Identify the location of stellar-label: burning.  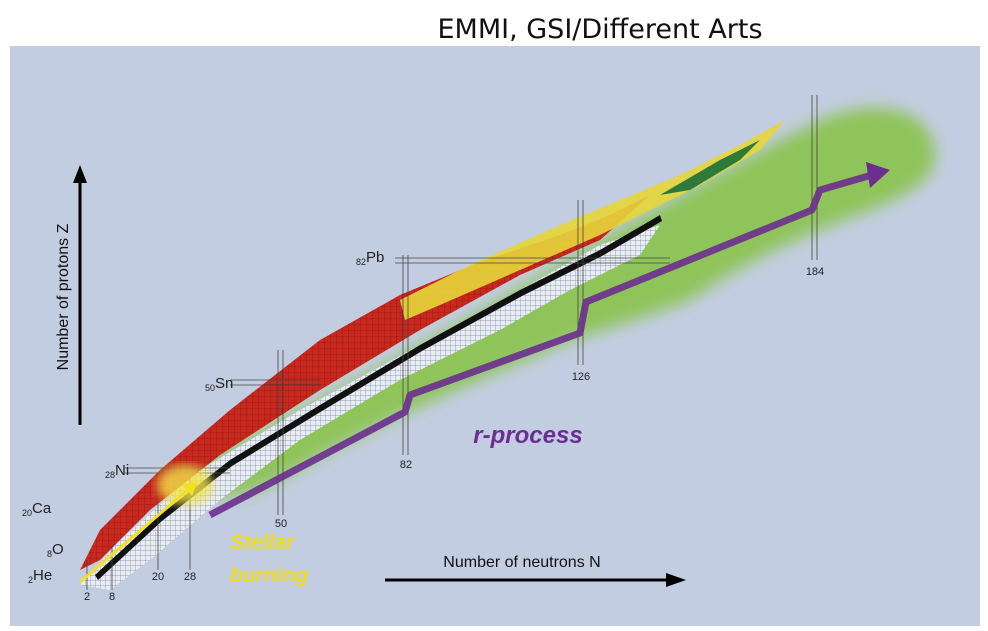
(269, 575).